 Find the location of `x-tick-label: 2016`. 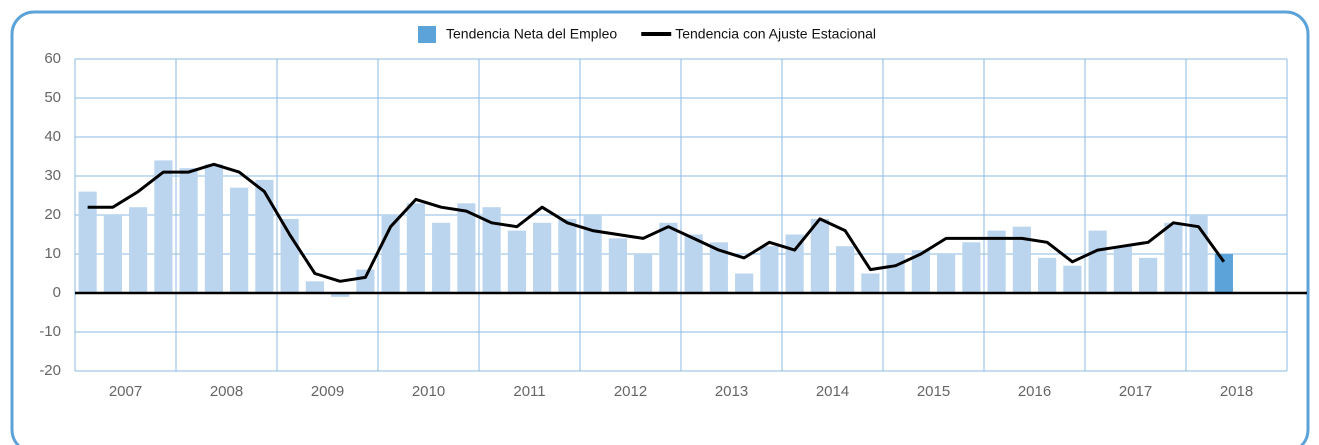

x-tick-label: 2016 is located at coordinates (1034, 391).